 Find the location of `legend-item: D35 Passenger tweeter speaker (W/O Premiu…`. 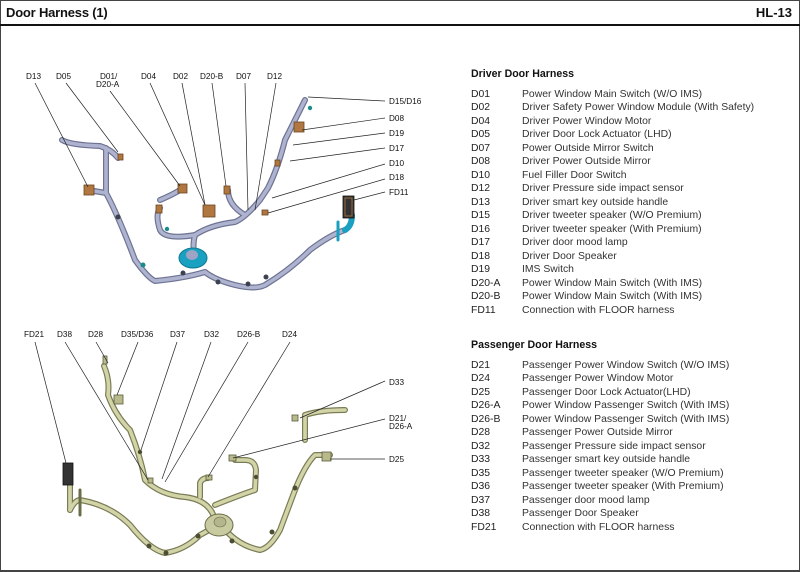

legend-item: D35 Passenger tweeter speaker (W/O Premiu… is located at coordinates (600, 474).